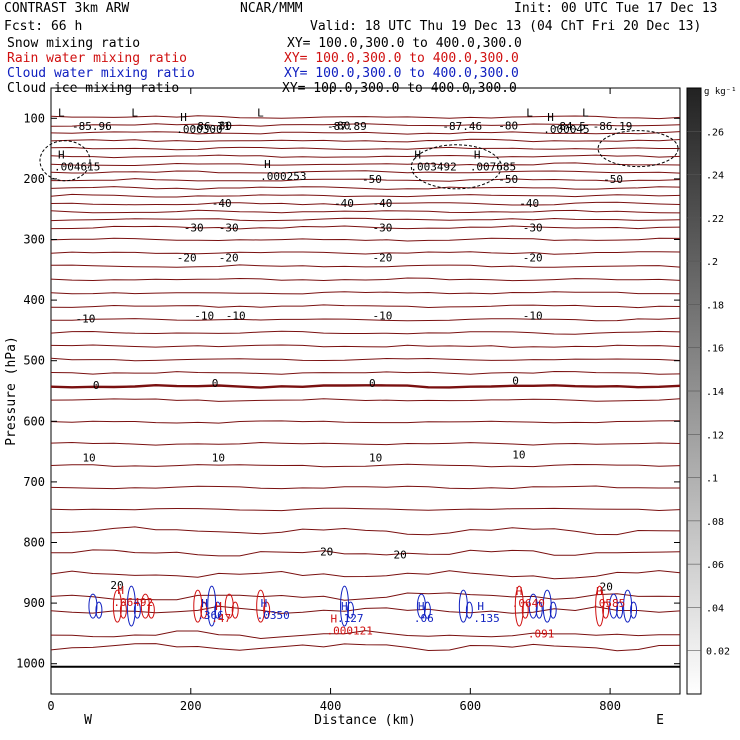 Image resolution: width=740 pixels, height=740 pixels. What do you see at coordinates (34, 603) in the screenshot?
I see `y-tick-label: 900` at bounding box center [34, 603].